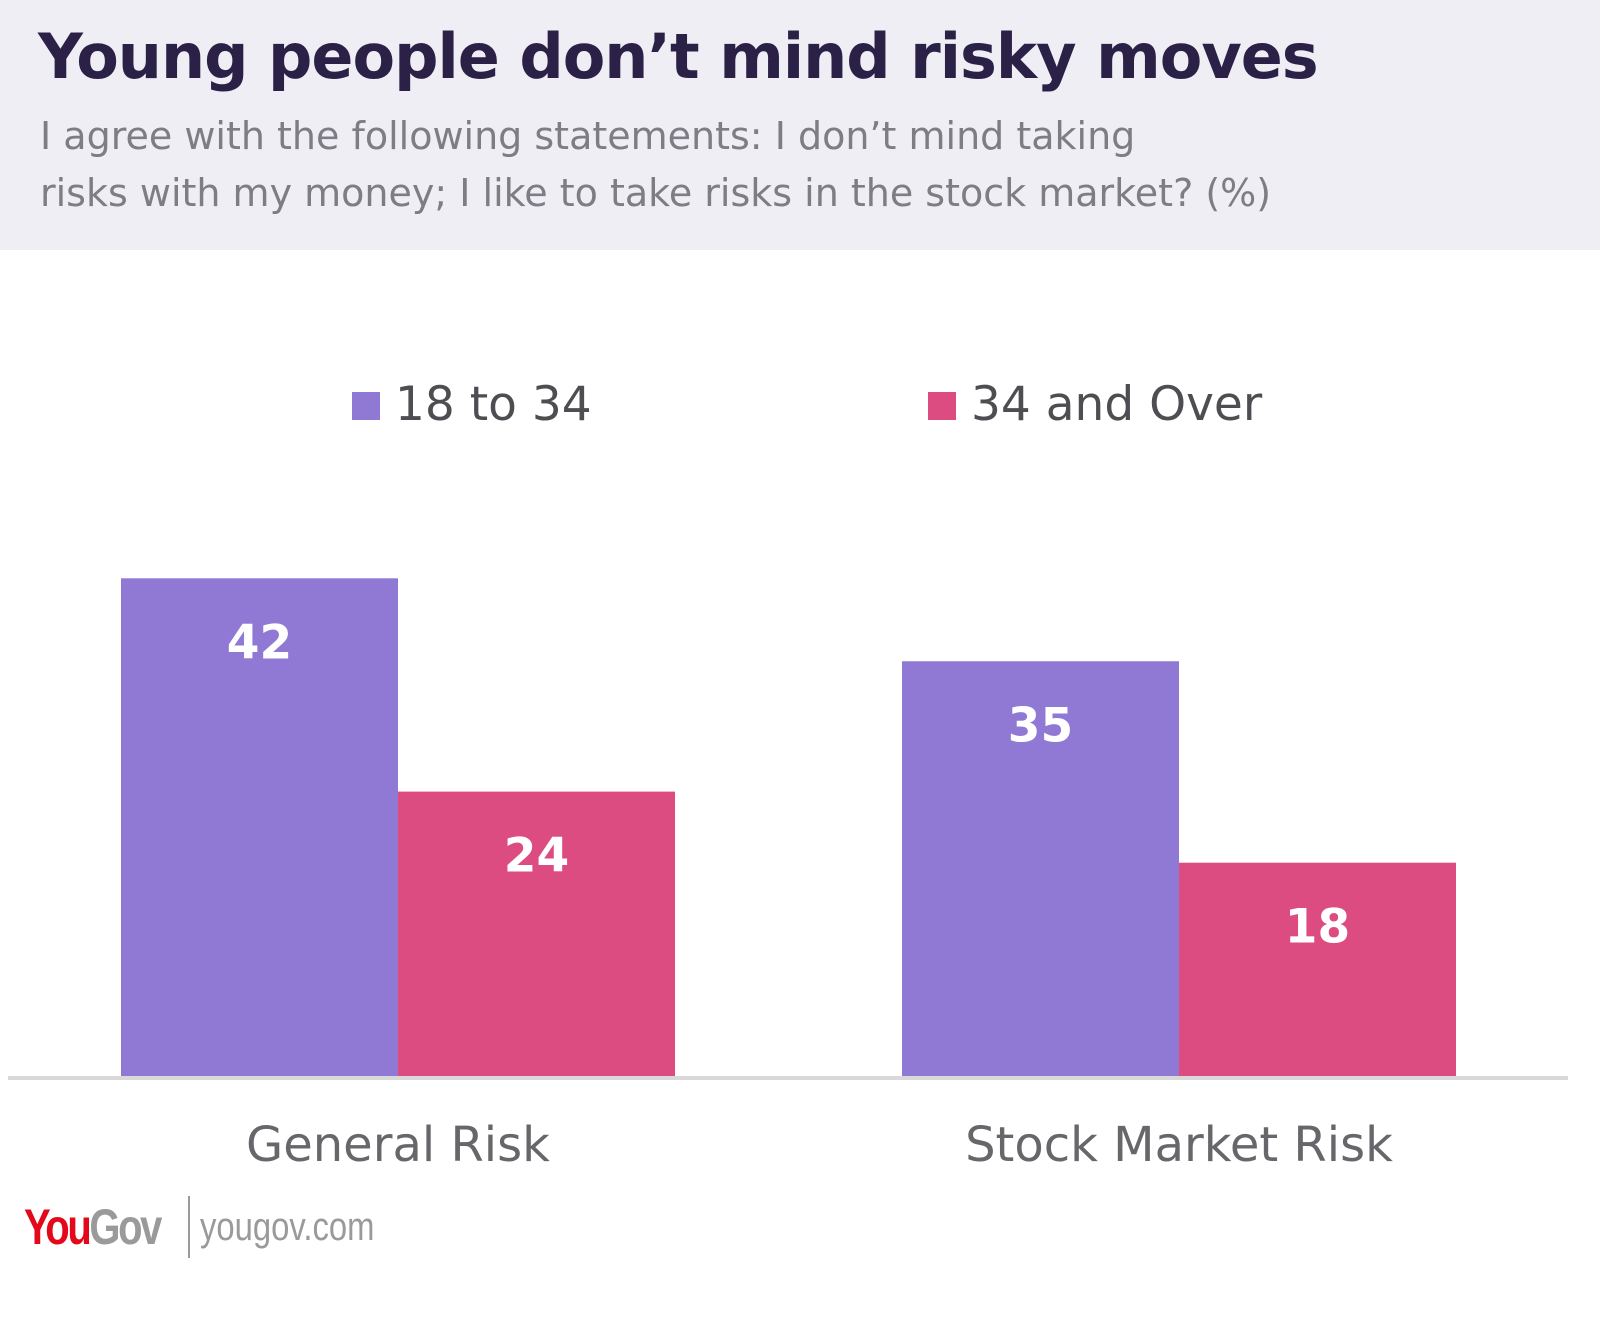 Image resolution: width=1600 pixels, height=1330 pixels. I want to click on value-label-general-risk-18-to-34: 42, so click(259, 642).